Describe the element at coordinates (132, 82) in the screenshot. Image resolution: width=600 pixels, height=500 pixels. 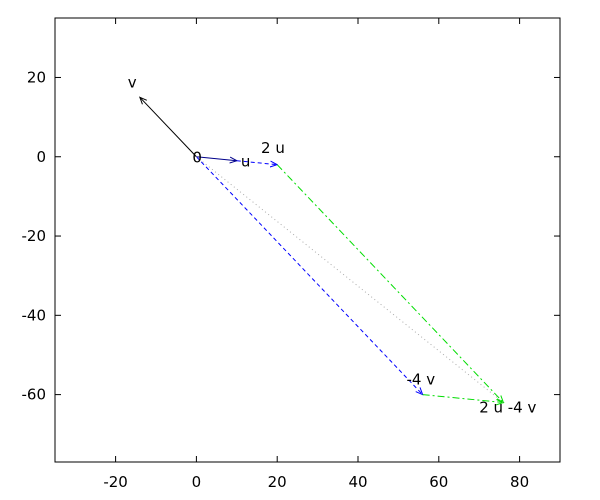
I see `annotation-label: v` at that location.